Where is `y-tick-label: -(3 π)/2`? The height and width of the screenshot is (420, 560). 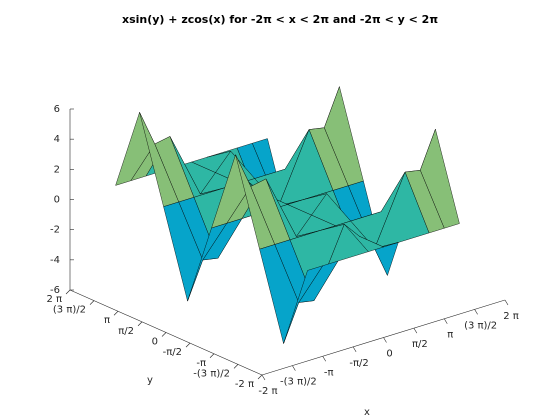
y-tick-label: -(3 π)/2 is located at coordinates (211, 373).